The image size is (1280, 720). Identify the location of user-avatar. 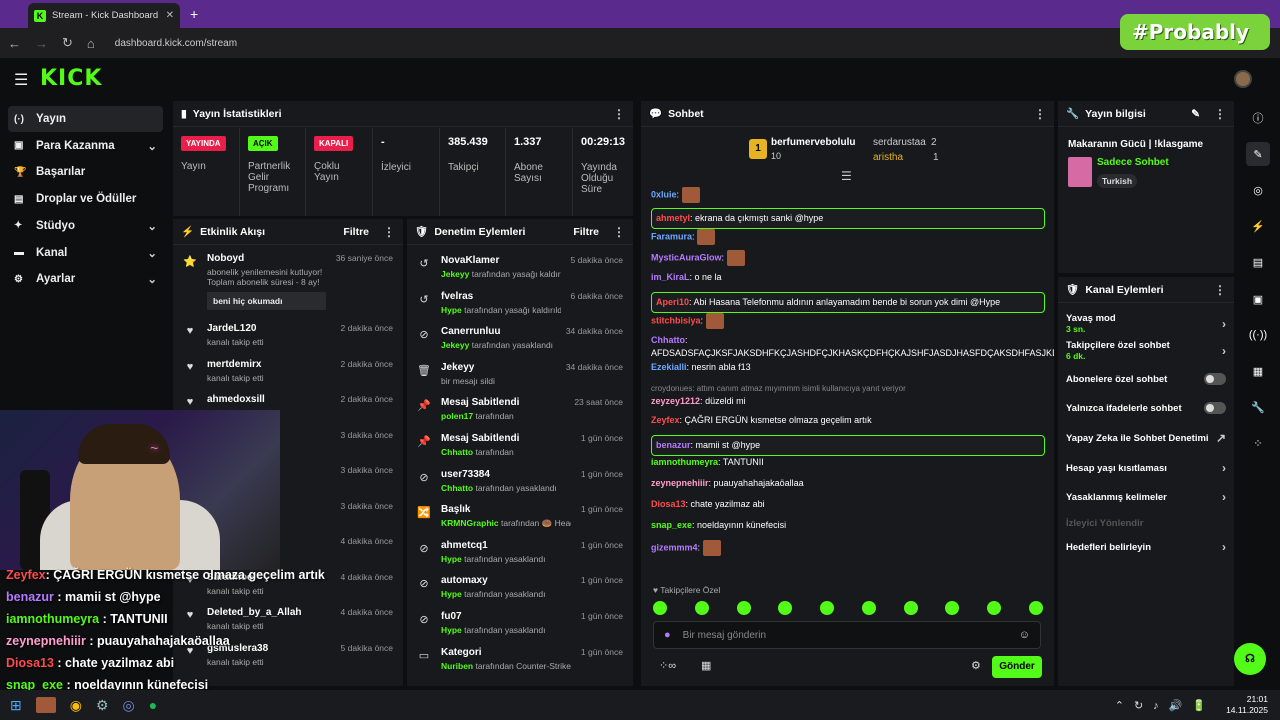
(1243, 79).